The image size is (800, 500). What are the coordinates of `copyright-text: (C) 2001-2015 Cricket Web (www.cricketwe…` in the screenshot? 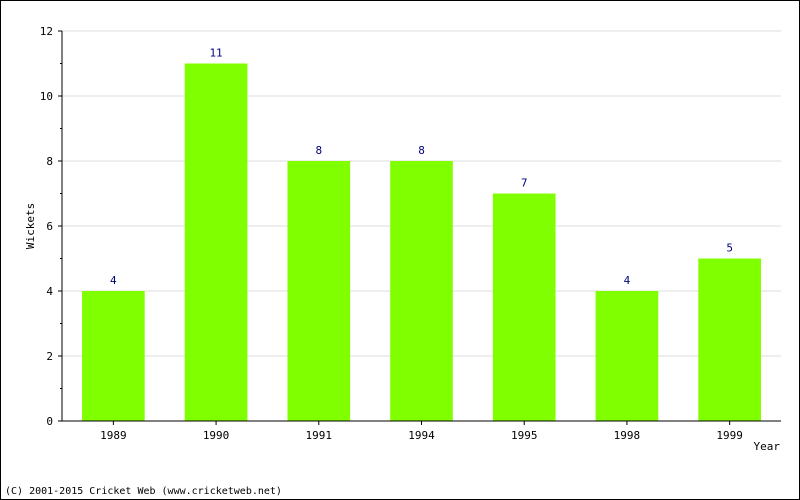 It's located at (143, 491).